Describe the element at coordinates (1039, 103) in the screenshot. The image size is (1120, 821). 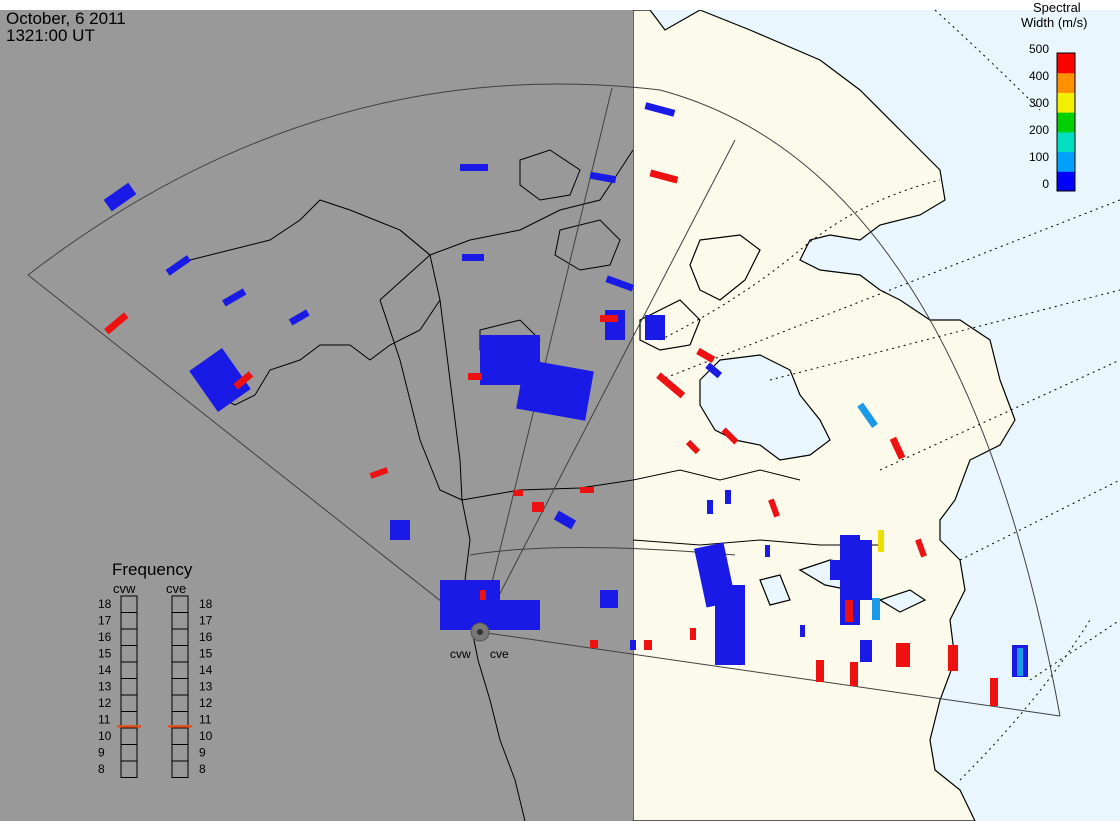
I see `colorbar-tick-label: 300` at that location.